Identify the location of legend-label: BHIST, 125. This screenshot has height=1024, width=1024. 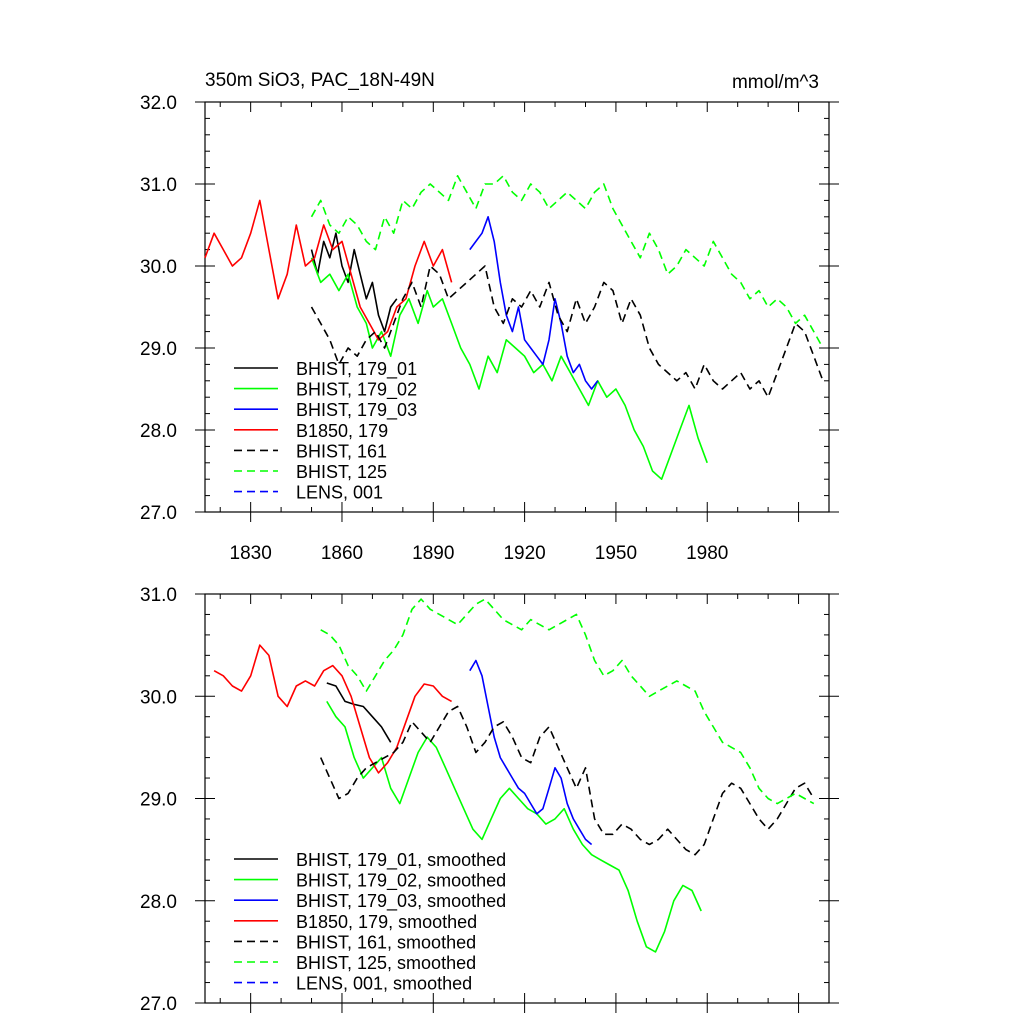
(341, 472).